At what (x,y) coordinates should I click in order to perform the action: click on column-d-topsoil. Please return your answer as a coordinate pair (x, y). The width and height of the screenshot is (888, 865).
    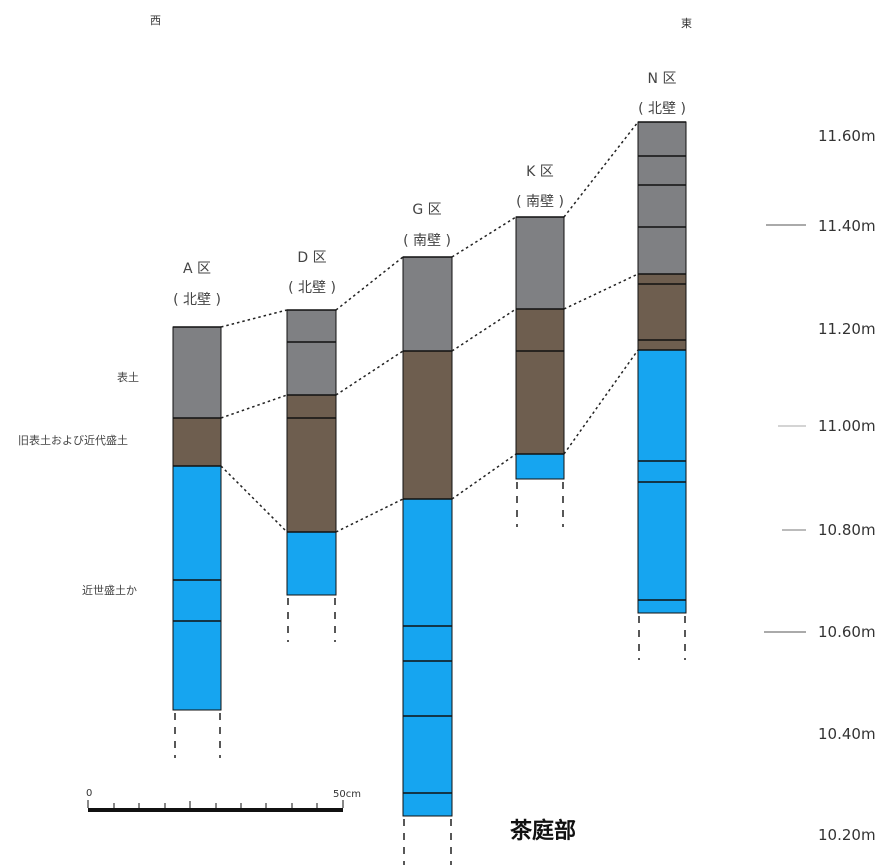
    Looking at the image, I should click on (311, 352).